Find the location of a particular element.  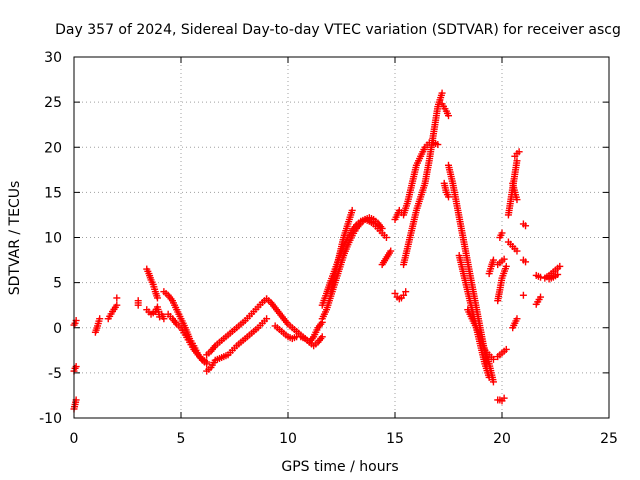

series-t13 is located at coordinates (446, 190).